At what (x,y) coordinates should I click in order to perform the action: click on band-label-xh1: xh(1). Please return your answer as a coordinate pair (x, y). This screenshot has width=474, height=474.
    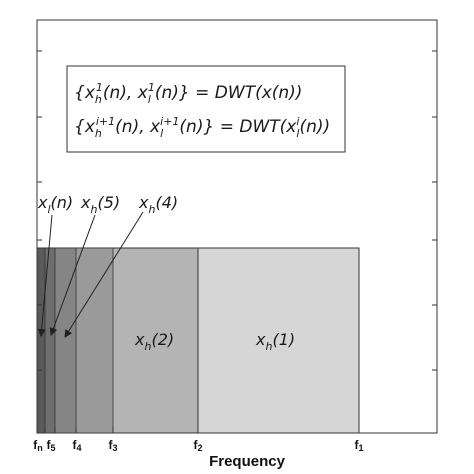
    Looking at the image, I should click on (275, 341).